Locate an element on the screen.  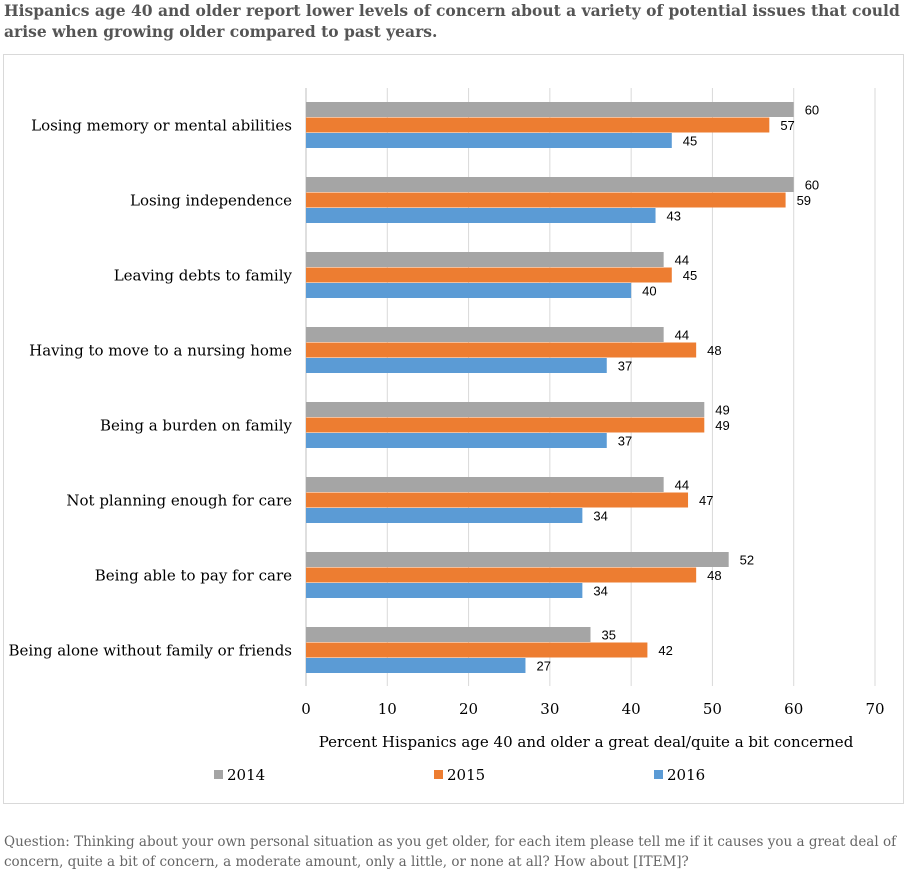
x-tick-label: 40 is located at coordinates (631, 709).